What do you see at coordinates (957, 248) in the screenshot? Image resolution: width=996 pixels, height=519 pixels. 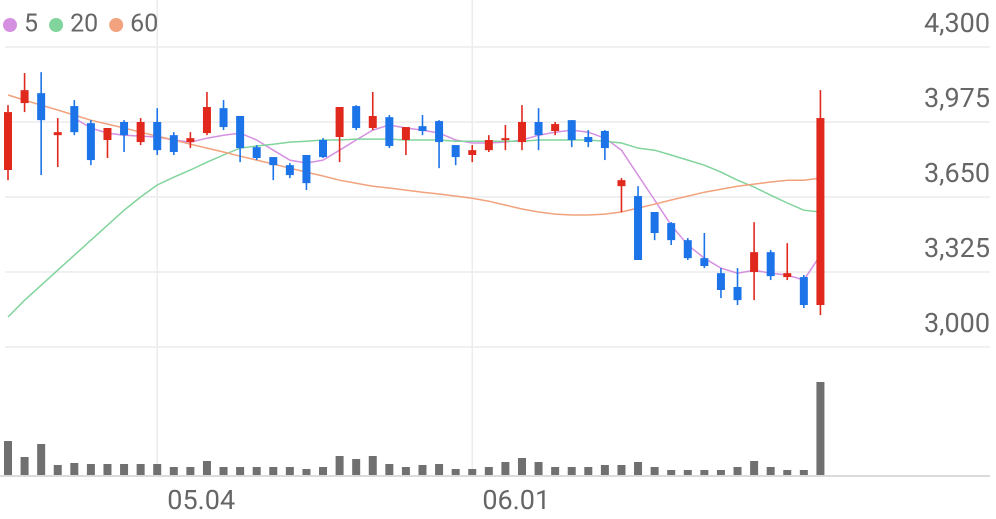 I see `y-tick-label: 3,325` at bounding box center [957, 248].